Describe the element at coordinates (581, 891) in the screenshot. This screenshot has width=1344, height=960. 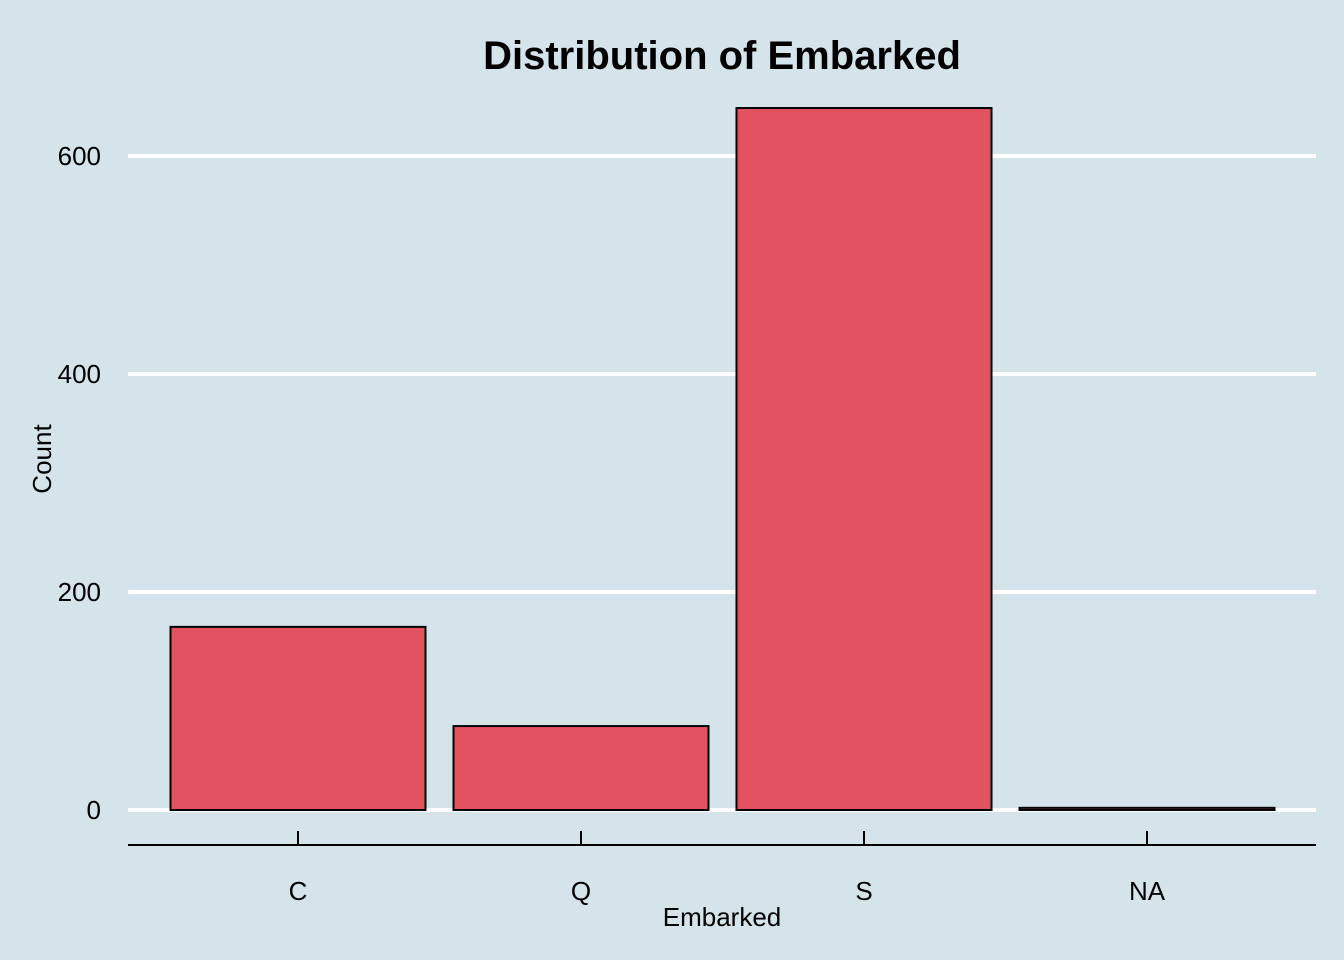
I see `x-tick-label: Q` at that location.